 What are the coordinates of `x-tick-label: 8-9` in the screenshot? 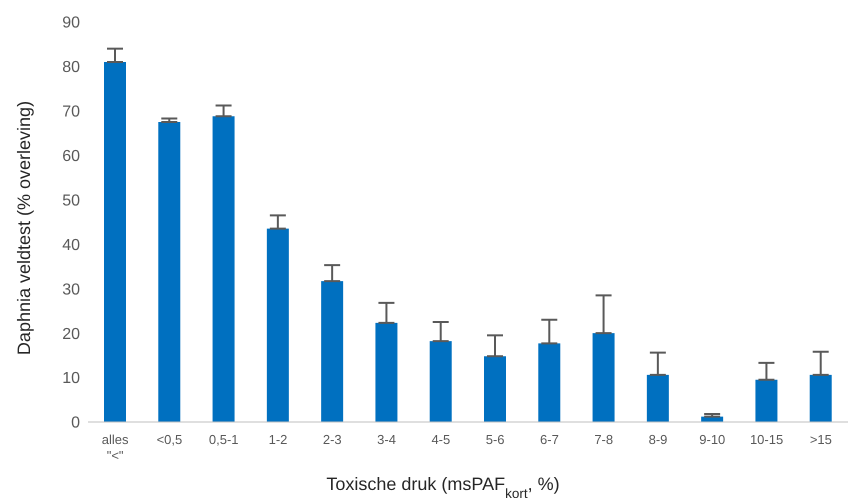 It's located at (658, 439).